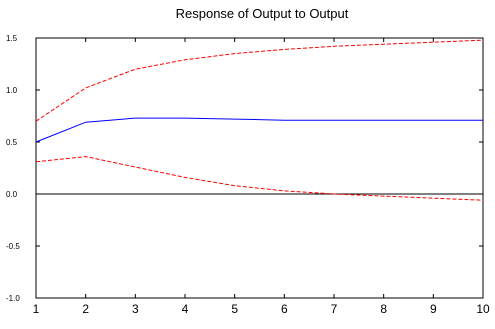 The height and width of the screenshot is (329, 495). I want to click on x-tick-label: 4, so click(185, 309).